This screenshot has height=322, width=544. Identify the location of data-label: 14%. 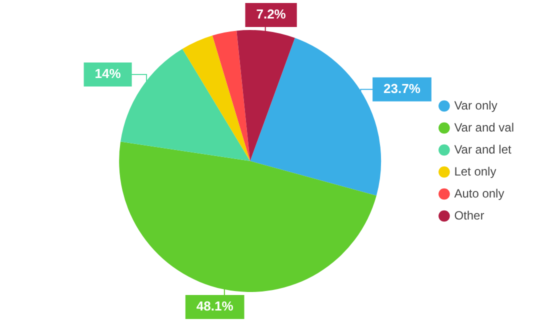
(108, 74).